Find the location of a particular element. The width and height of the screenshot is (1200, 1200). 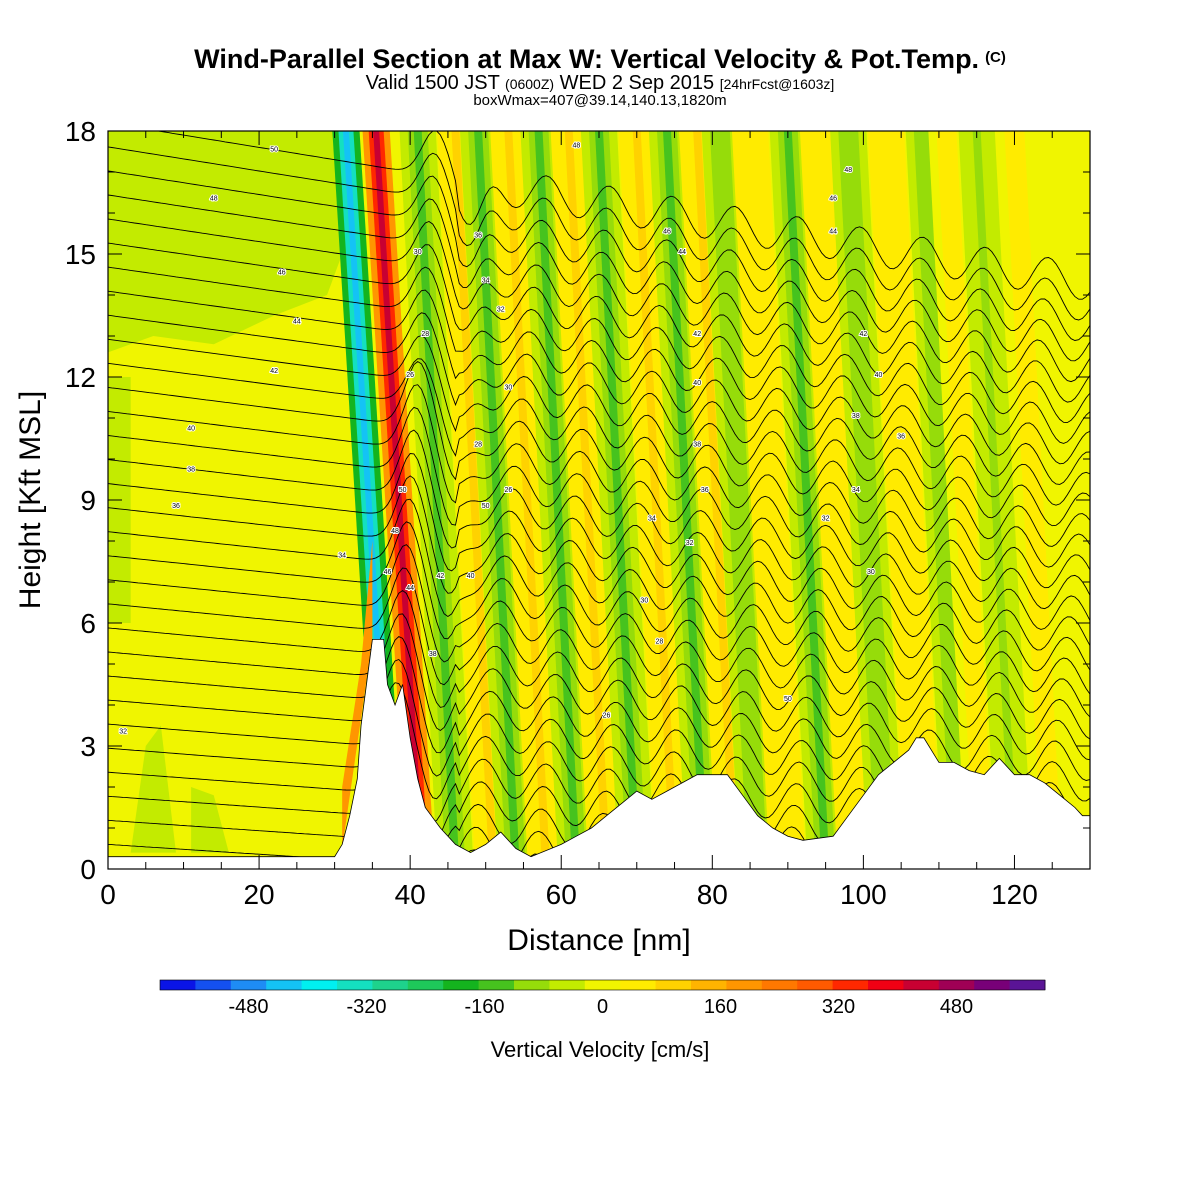

y-tick-label: 12 is located at coordinates (80, 377).